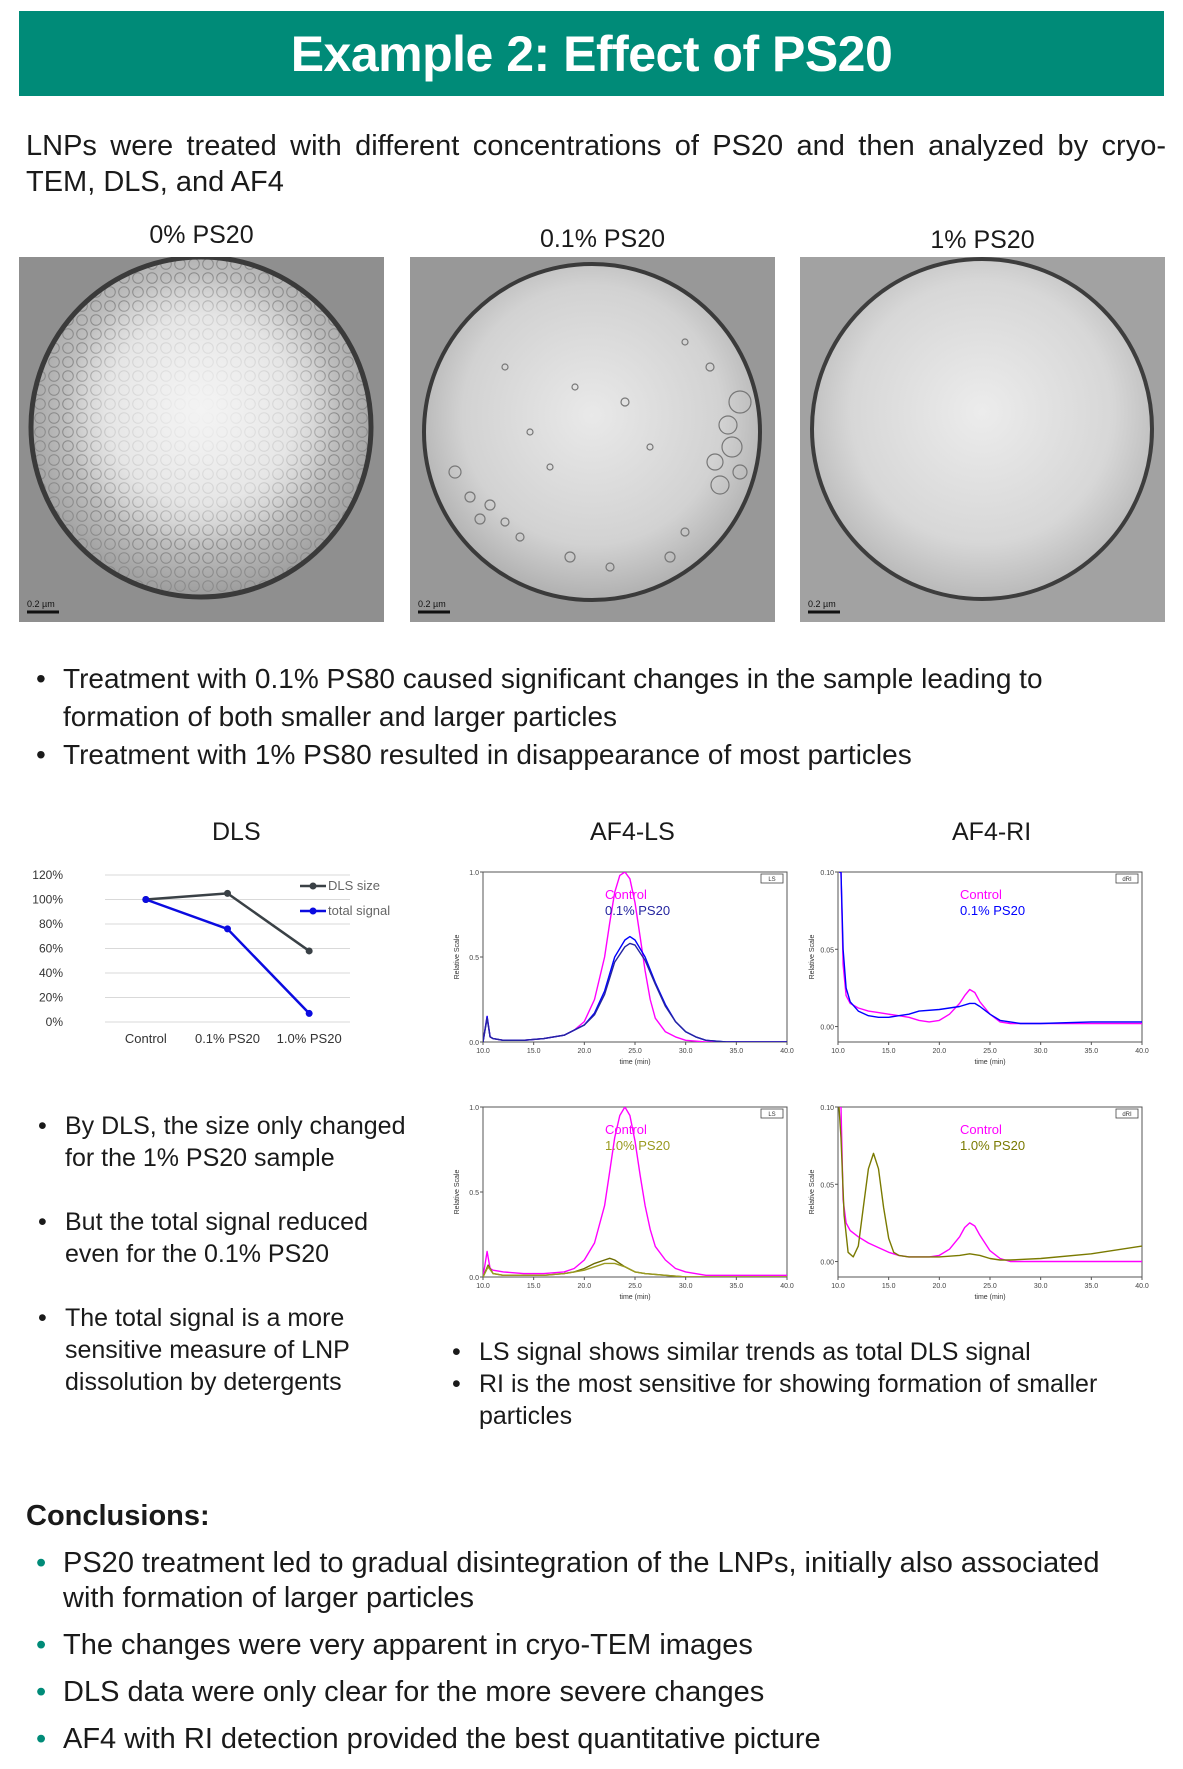 The height and width of the screenshot is (1769, 1183). Describe the element at coordinates (236, 832) in the screenshot. I see `dls-title: DLS` at that location.